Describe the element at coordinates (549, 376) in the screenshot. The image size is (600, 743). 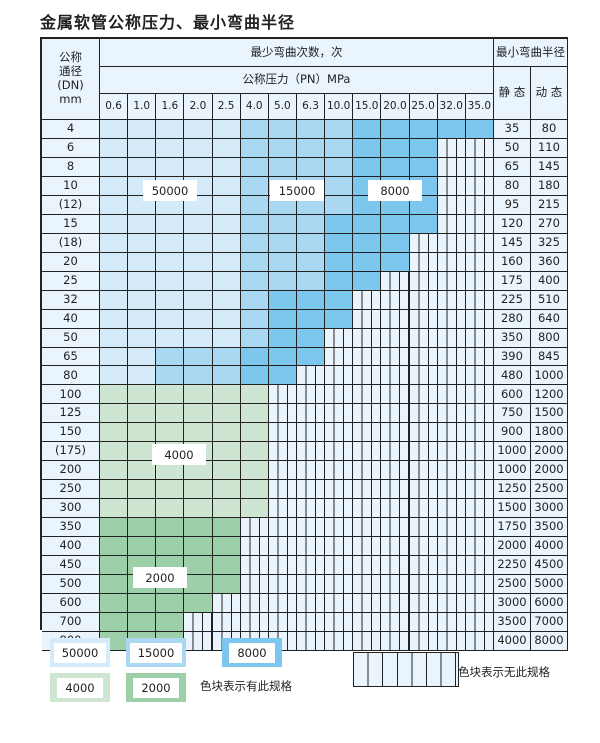
I see `dynamic-radius-cell: 1000` at that location.